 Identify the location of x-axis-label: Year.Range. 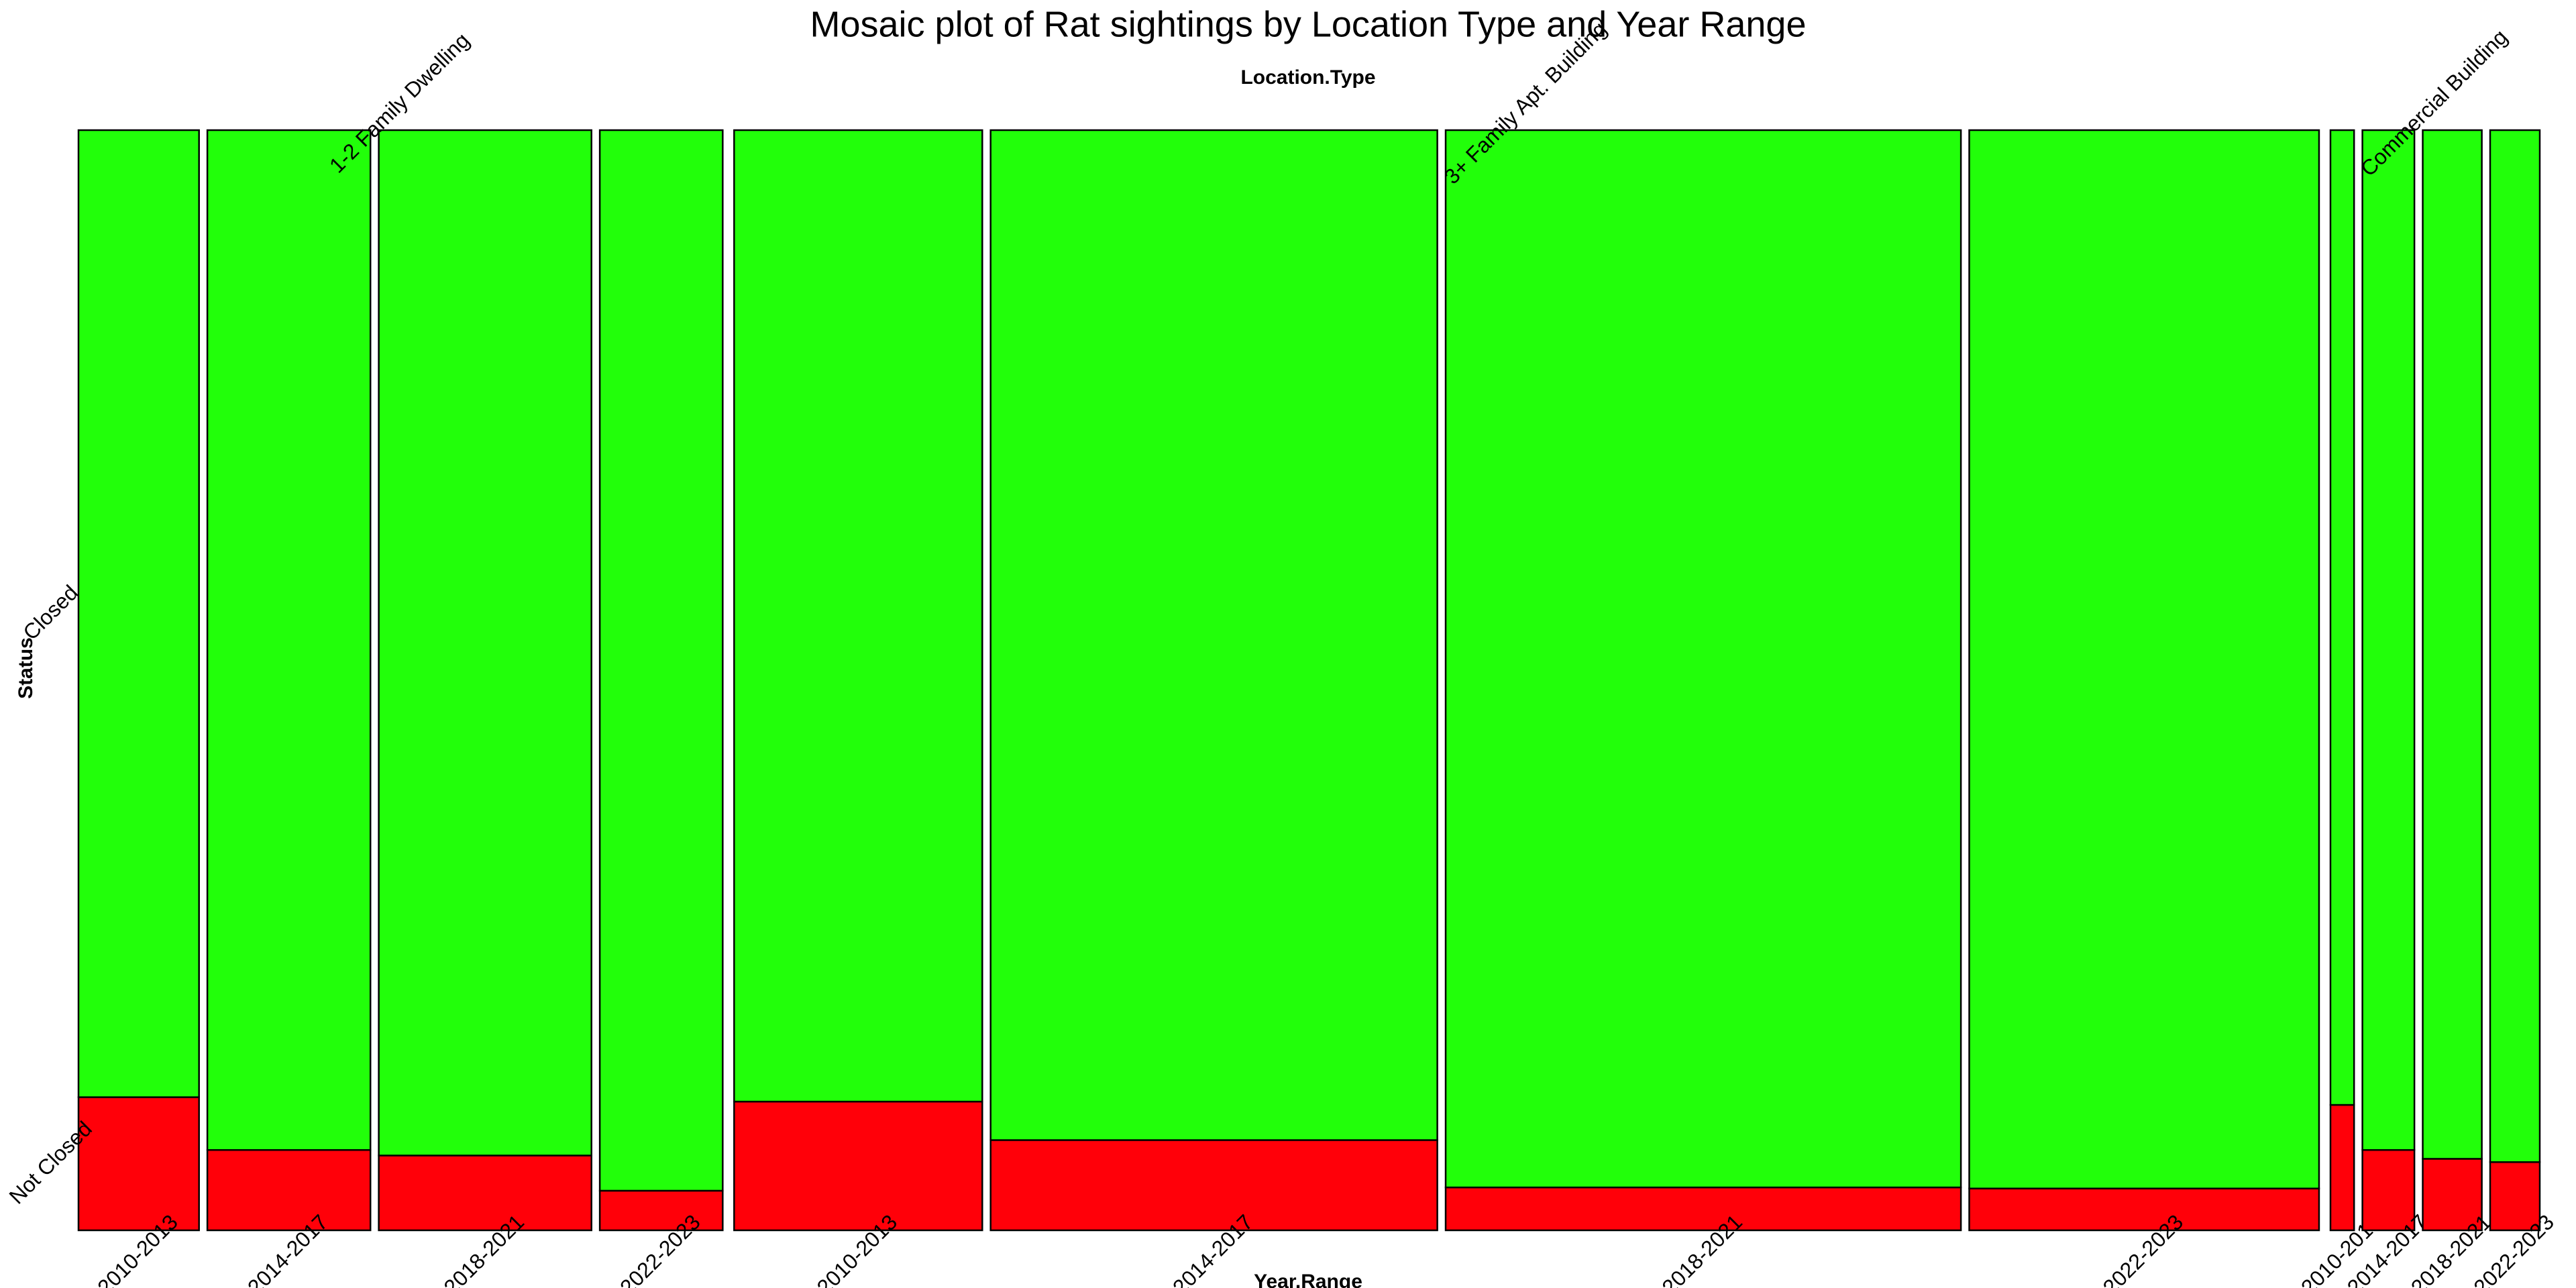
(1308, 1279).